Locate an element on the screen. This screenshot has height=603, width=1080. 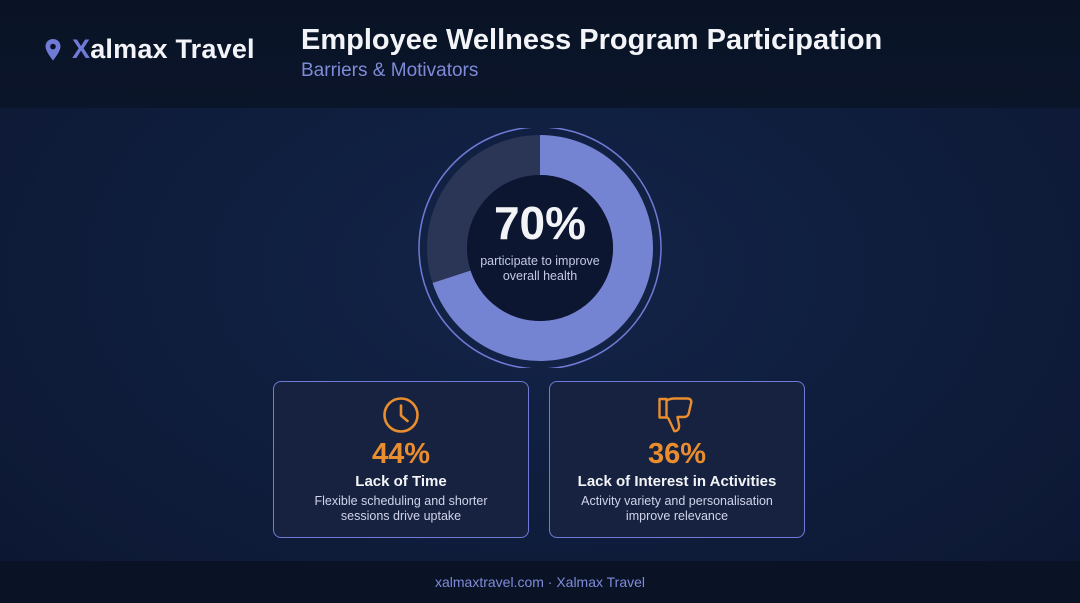
card-title: Lack of Time is located at coordinates (401, 481).